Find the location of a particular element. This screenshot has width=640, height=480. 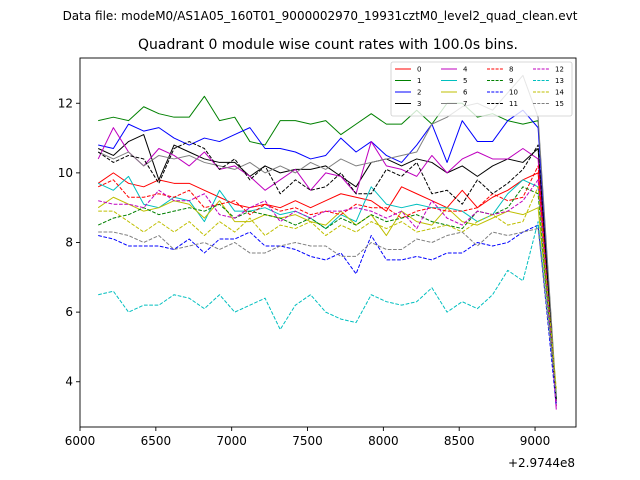

legend-label-2: 2 is located at coordinates (419, 93).